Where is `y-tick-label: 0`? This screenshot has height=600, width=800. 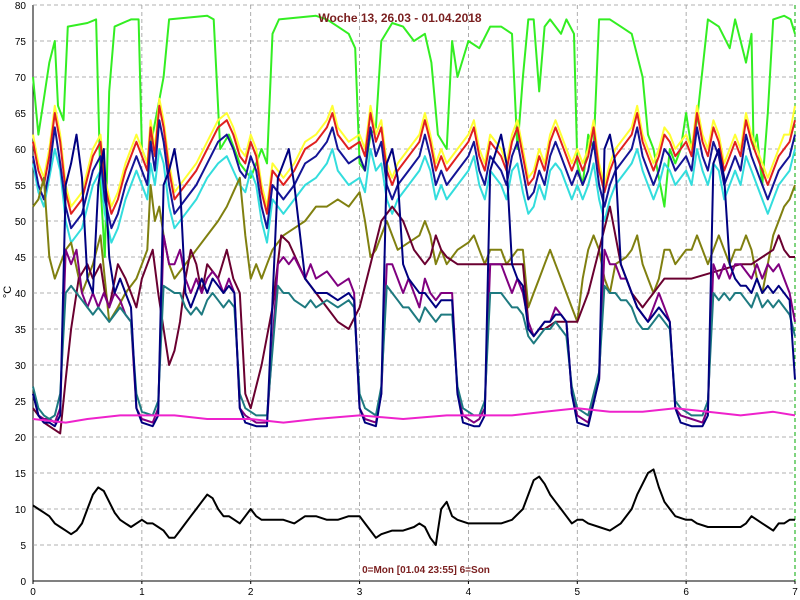
y-tick-label: 0 is located at coordinates (23, 582).